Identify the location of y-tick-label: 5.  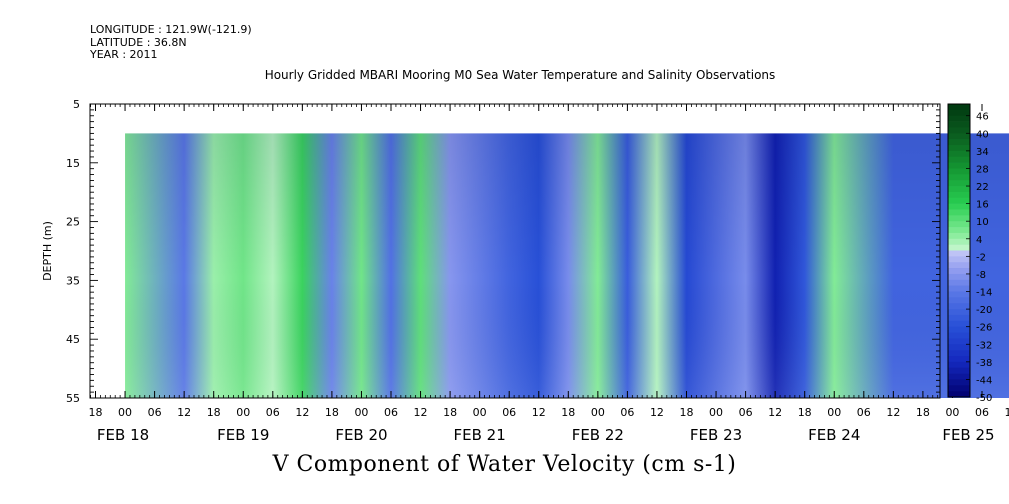
(76, 104).